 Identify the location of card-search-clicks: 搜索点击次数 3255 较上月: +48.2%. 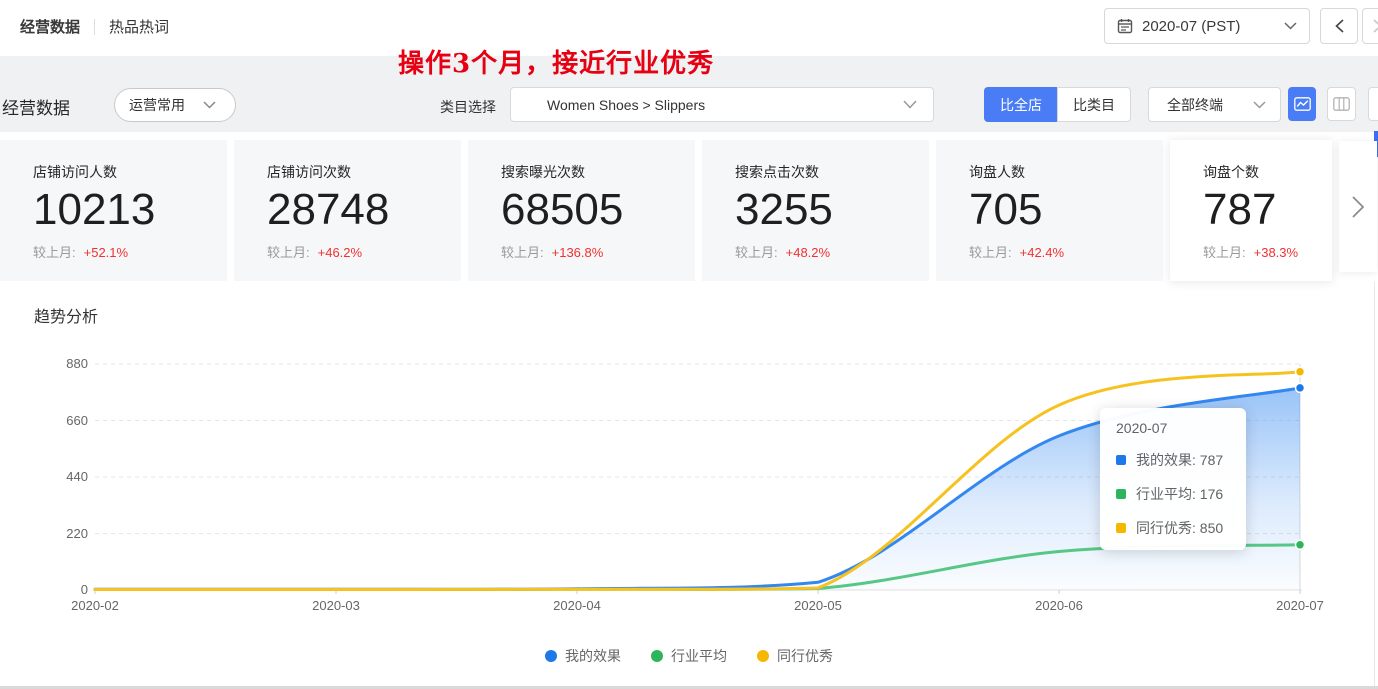
(815, 210).